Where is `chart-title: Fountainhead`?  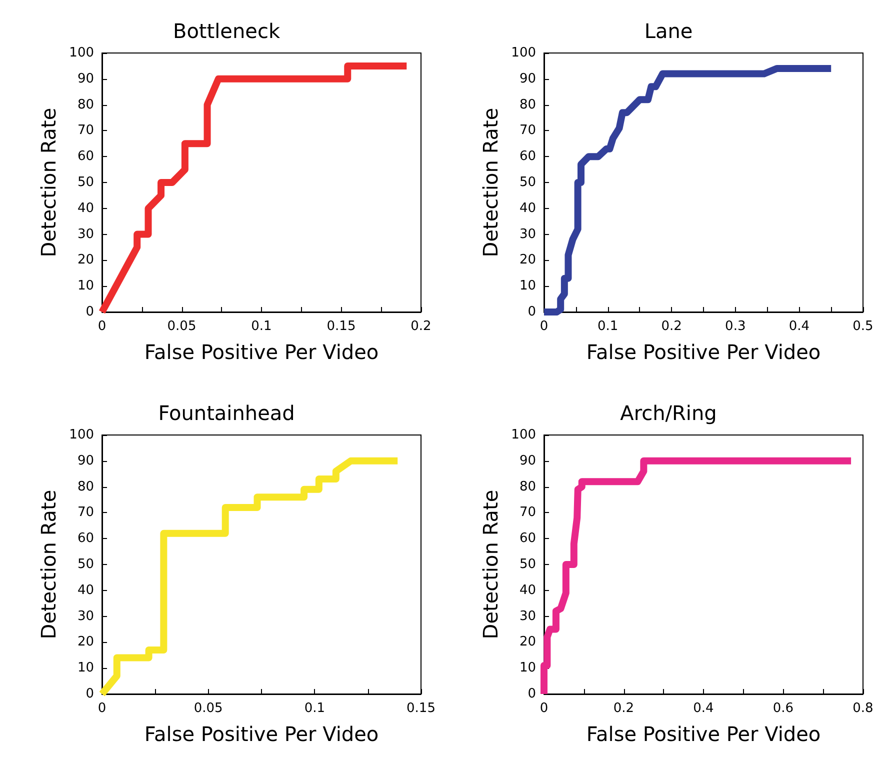 chart-title: Fountainhead is located at coordinates (226, 413).